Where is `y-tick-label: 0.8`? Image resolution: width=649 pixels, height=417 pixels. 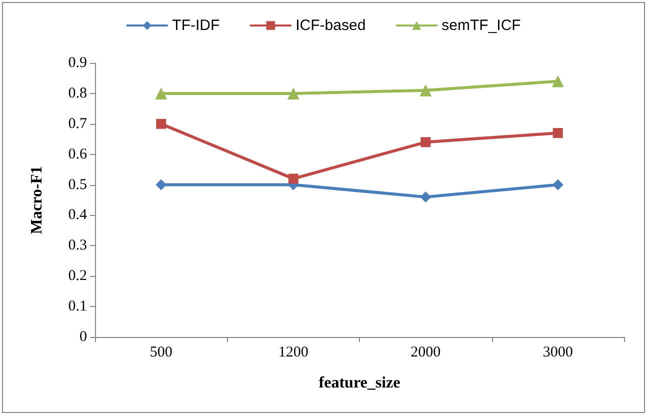 y-tick-label: 0.8 is located at coordinates (77, 93).